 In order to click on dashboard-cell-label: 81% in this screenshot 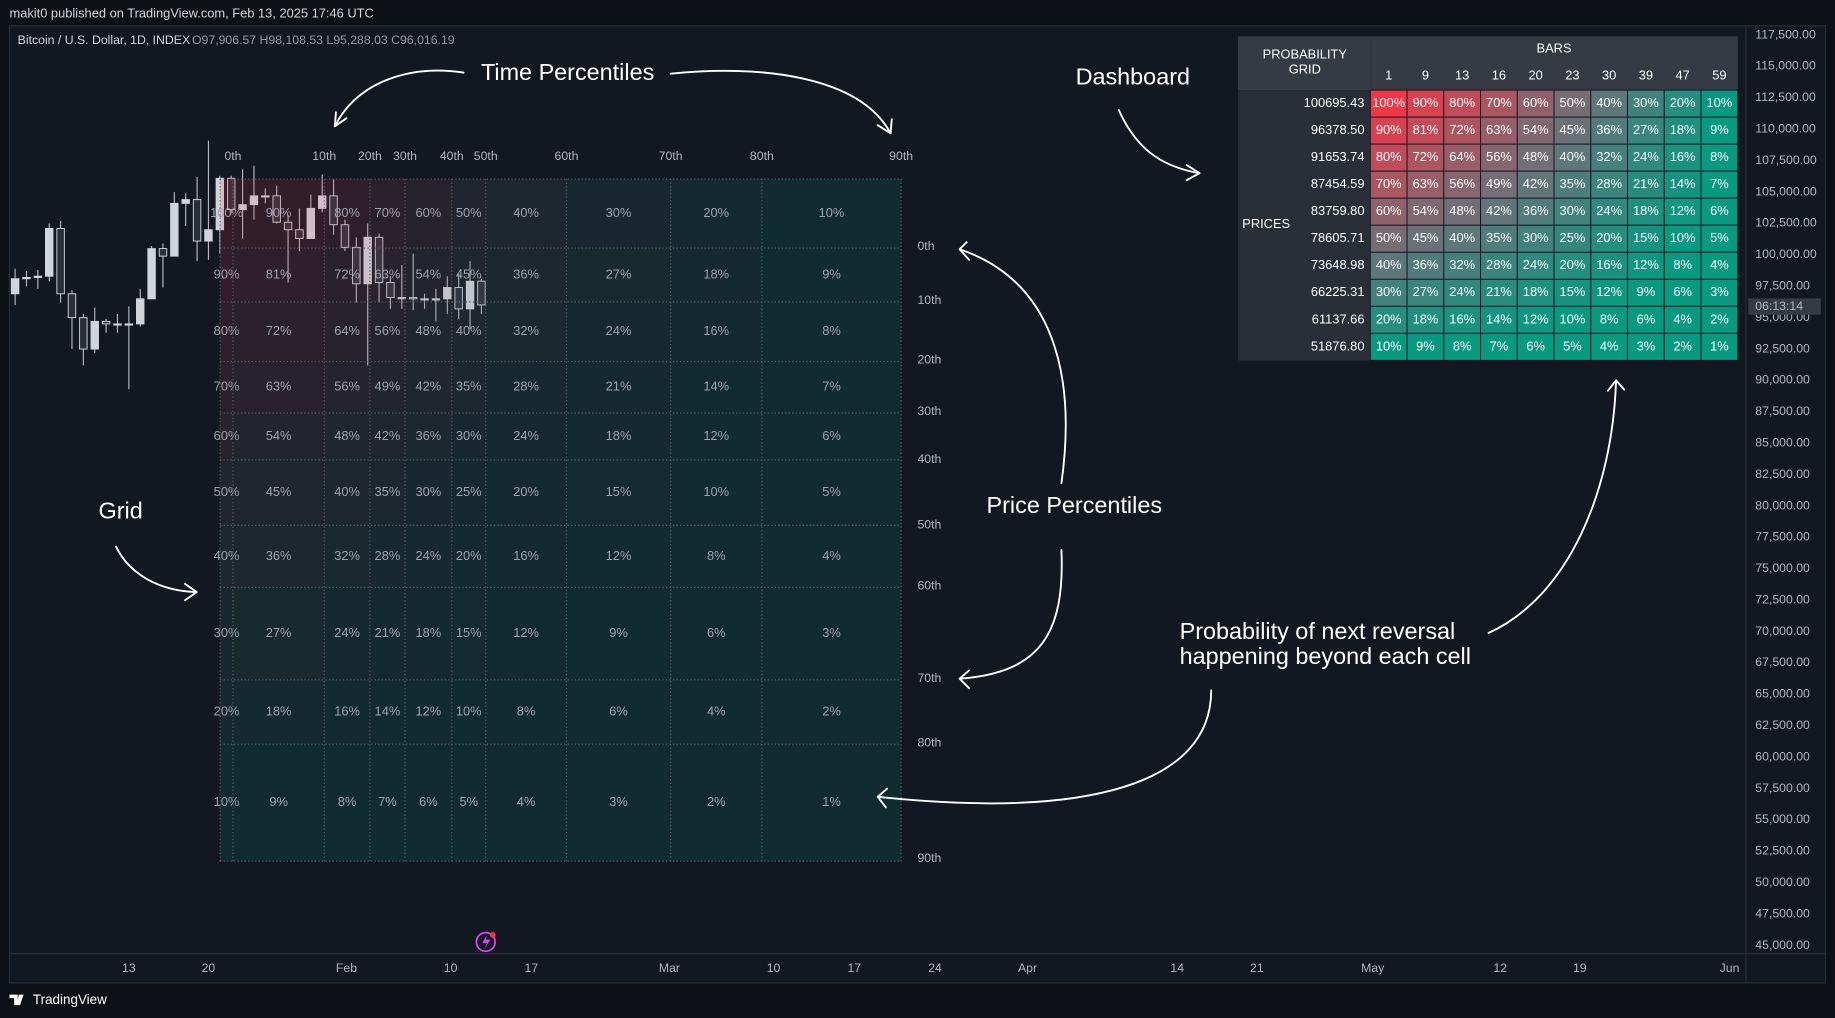, I will do `click(1426, 129)`.